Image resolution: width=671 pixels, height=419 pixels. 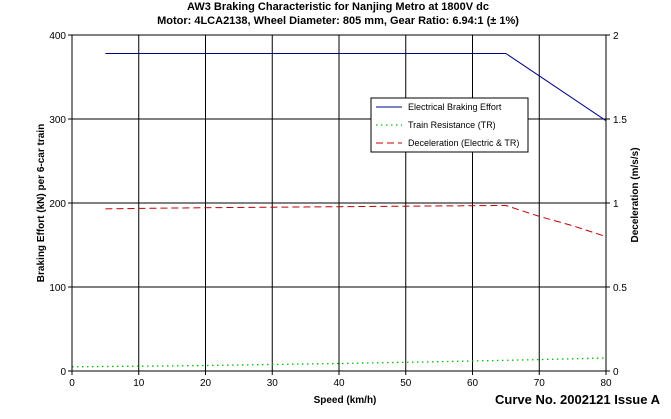 I want to click on y-tick-label-right: 0, so click(x=616, y=372).